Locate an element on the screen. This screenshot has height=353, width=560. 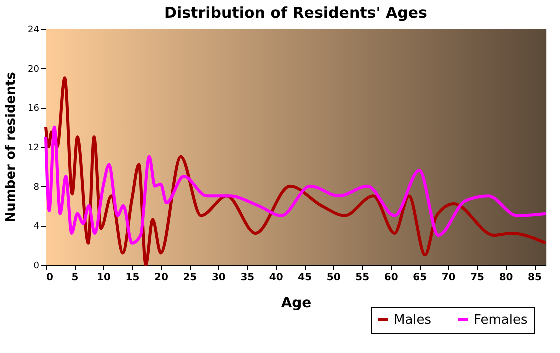
x-tick-label: 50 is located at coordinates (333, 278).